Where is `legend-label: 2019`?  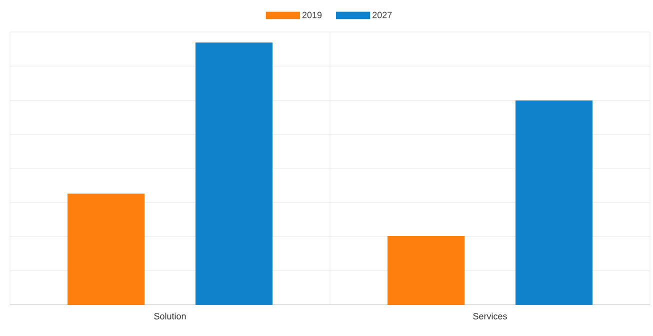 legend-label: 2019 is located at coordinates (312, 15).